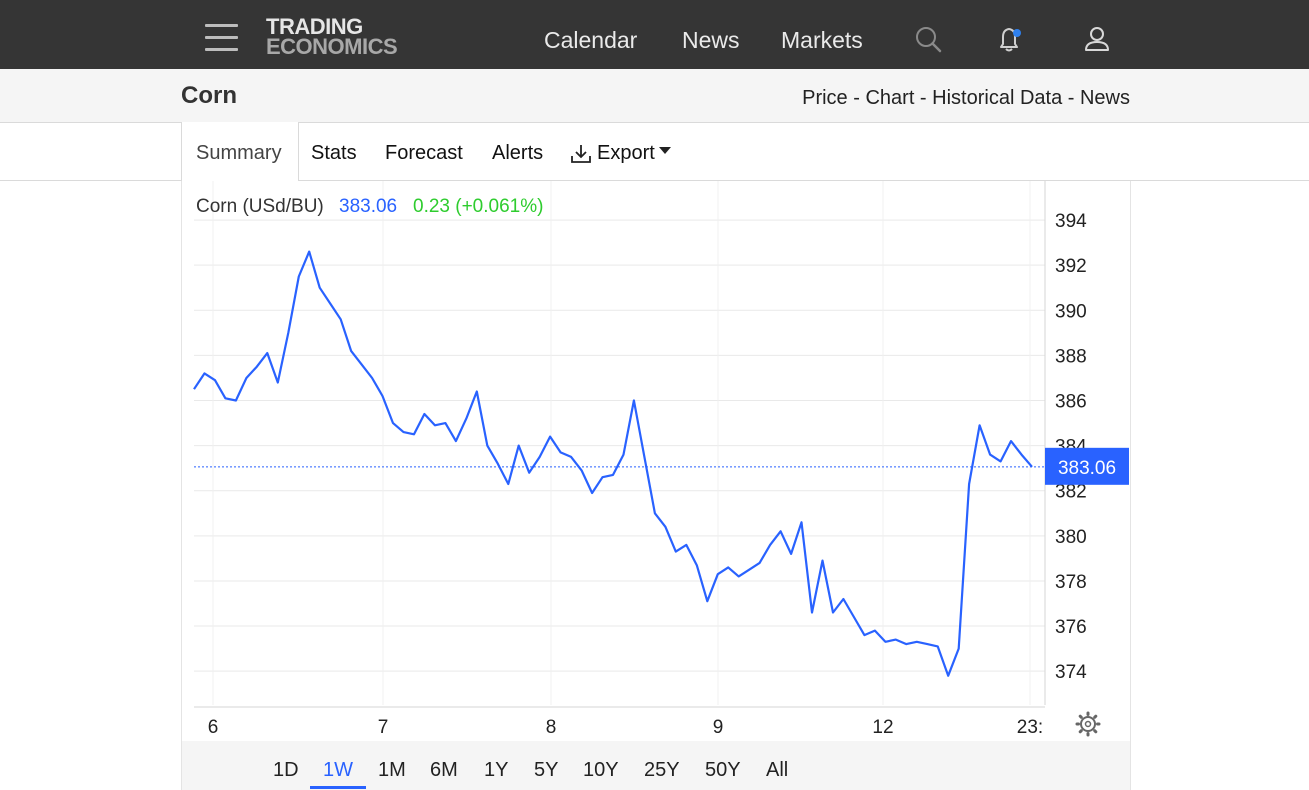 This screenshot has width=1309, height=790. I want to click on logo: TRADING ECONOMICS, so click(332, 36).